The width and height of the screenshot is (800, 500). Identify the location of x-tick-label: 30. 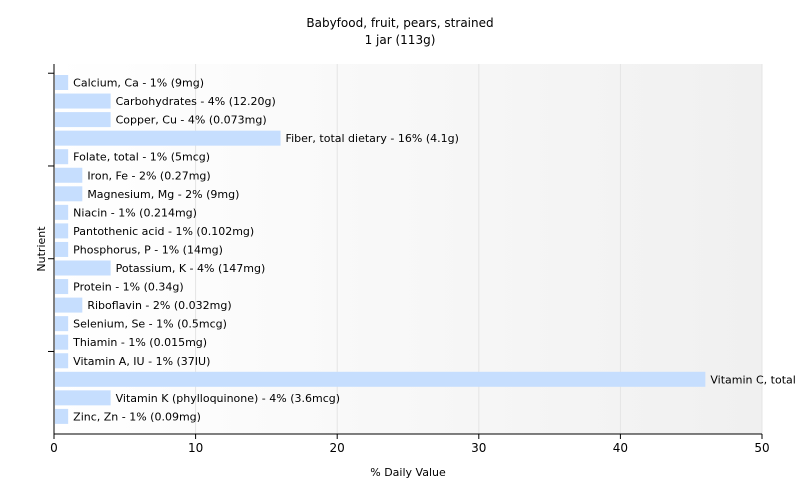
(478, 448).